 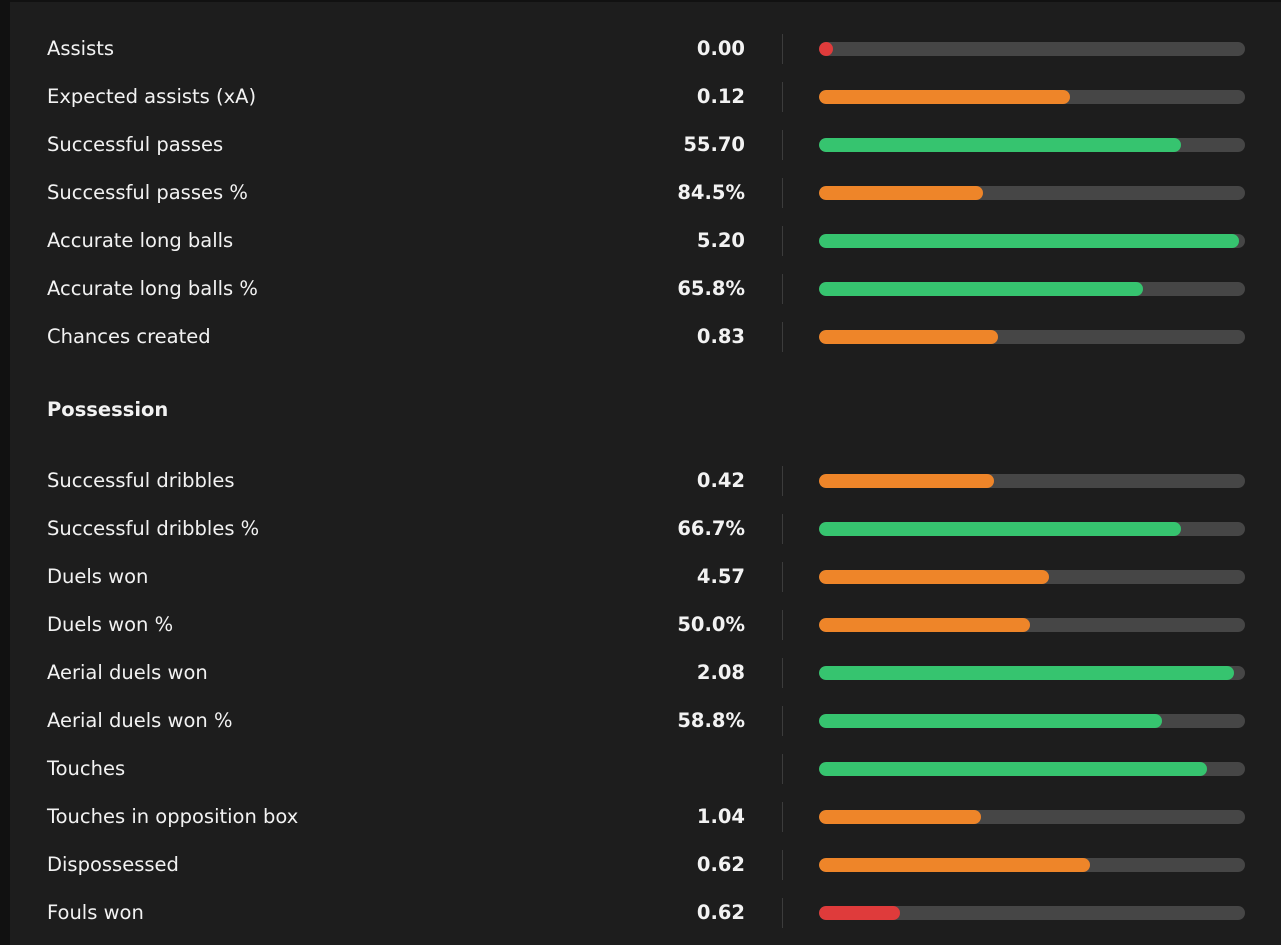 I want to click on stat-row-touches: Touches, so click(x=645, y=769).